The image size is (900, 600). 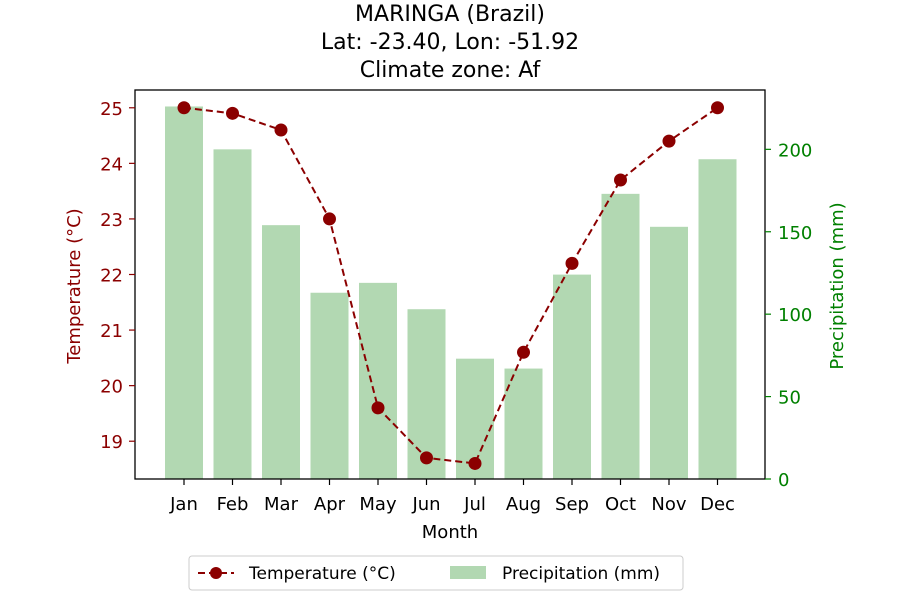 What do you see at coordinates (232, 113) in the screenshot?
I see `temperature-point-feb` at bounding box center [232, 113].